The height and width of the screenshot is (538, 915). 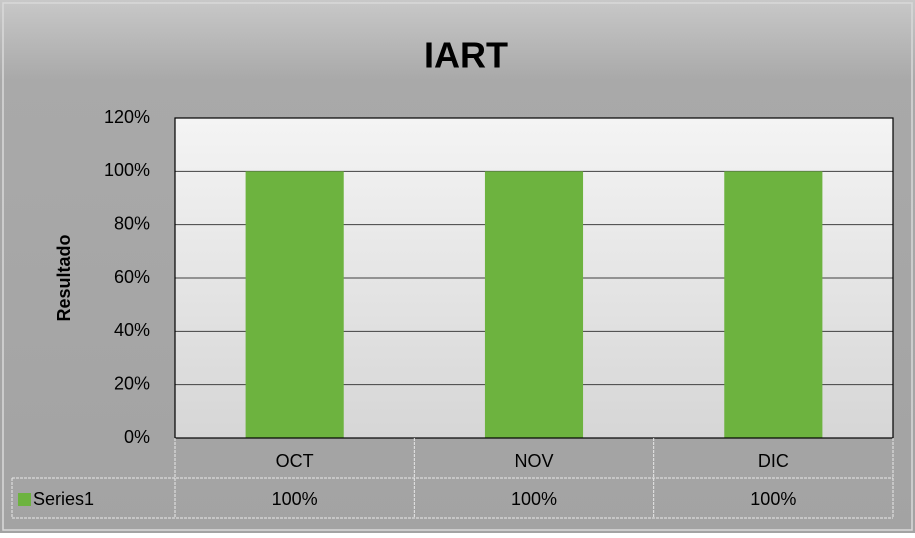 I want to click on x-tick-label: OCT, so click(x=295, y=461).